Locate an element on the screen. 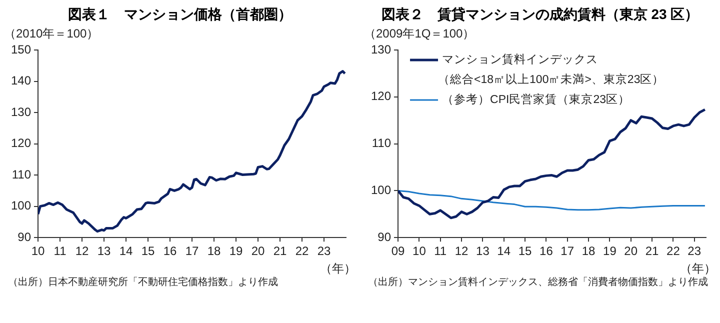  y-axis-title: （2010年＝100） is located at coordinates (51, 33).